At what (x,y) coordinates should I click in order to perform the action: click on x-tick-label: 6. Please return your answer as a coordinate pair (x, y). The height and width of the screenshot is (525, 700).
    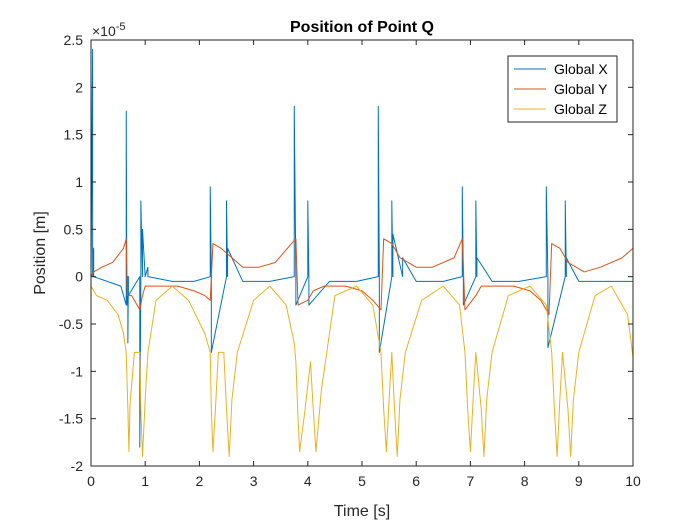
    Looking at the image, I should click on (416, 481).